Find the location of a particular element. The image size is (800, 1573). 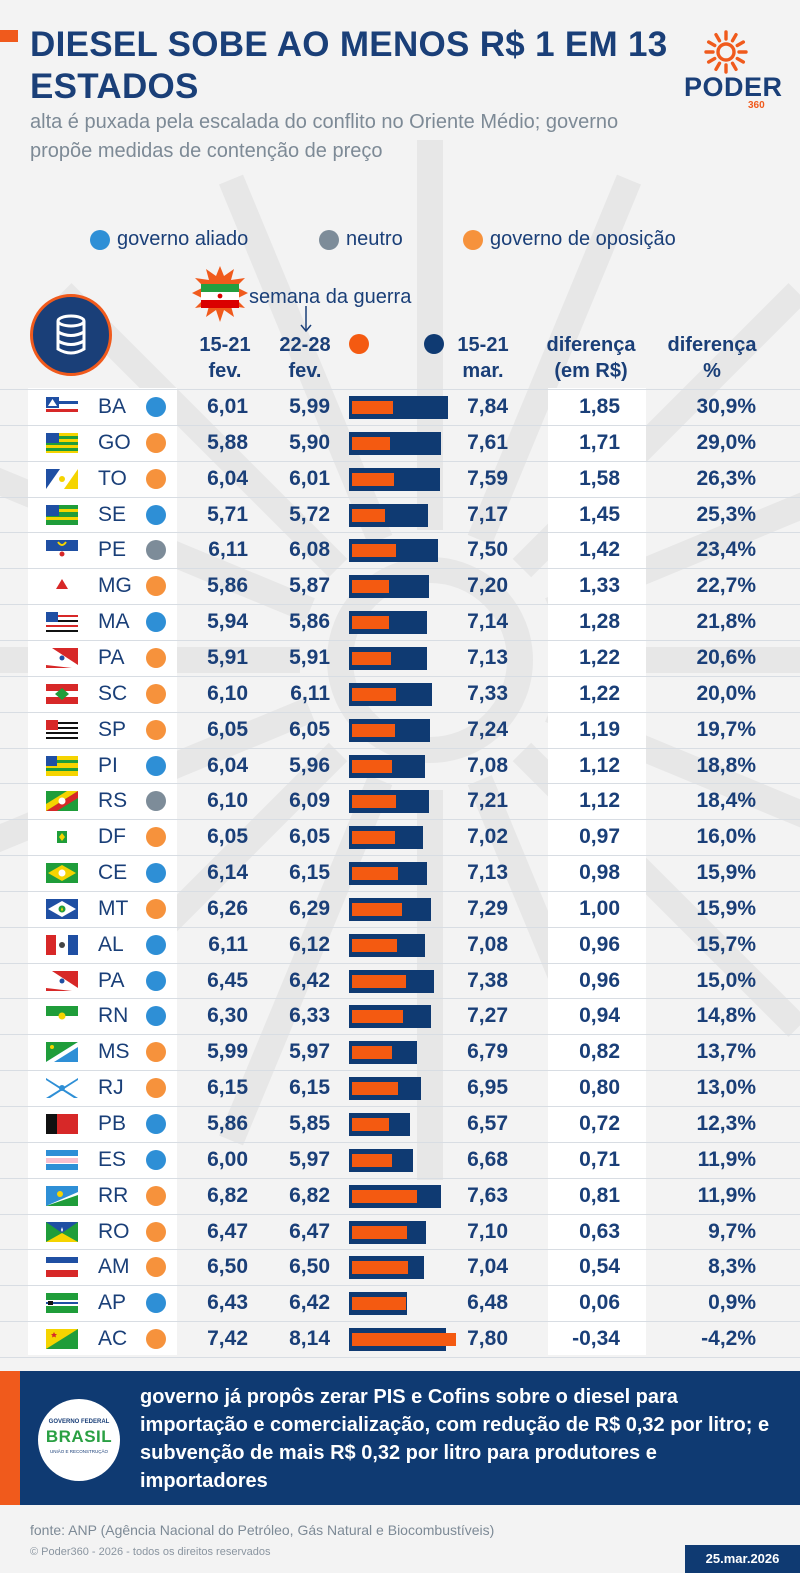

state-code: MG is located at coordinates (115, 586).